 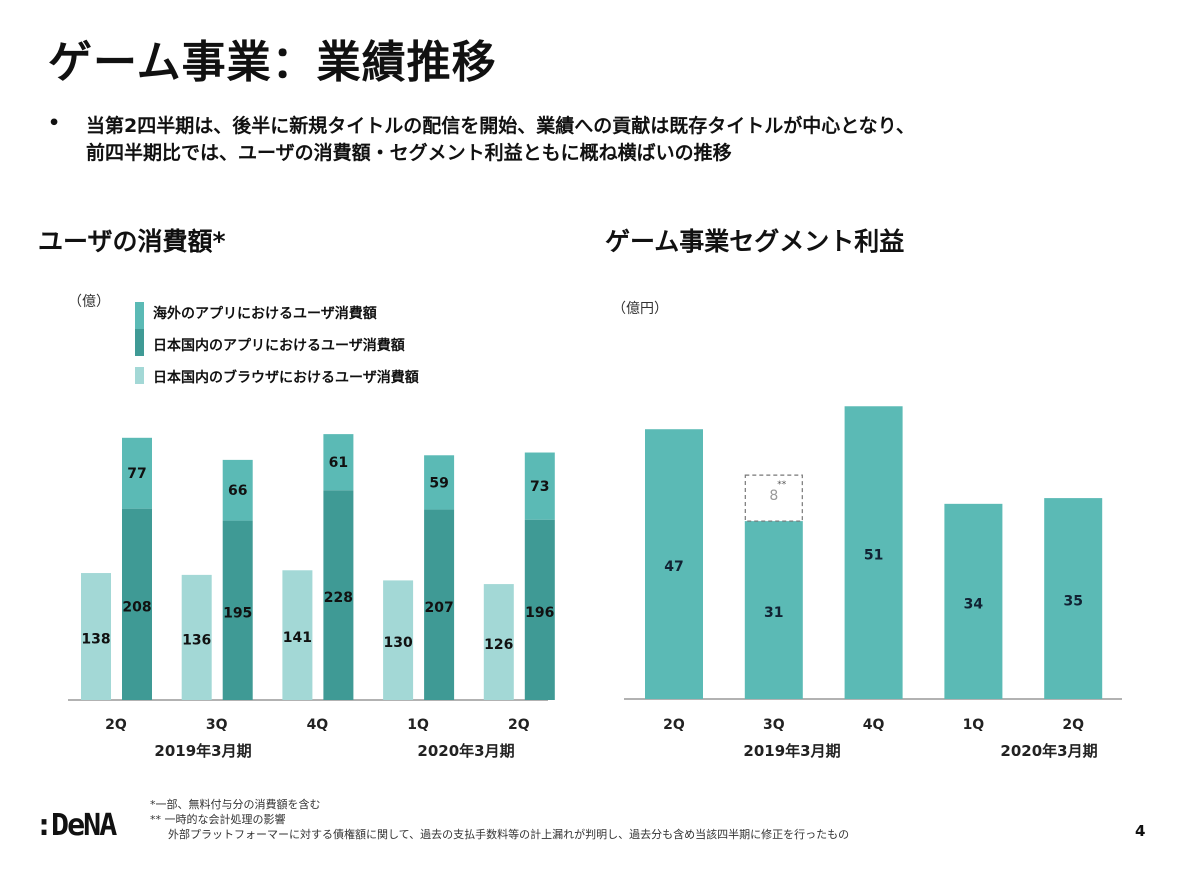 What do you see at coordinates (438, 608) in the screenshot?
I see `label-domestic-app: 207` at bounding box center [438, 608].